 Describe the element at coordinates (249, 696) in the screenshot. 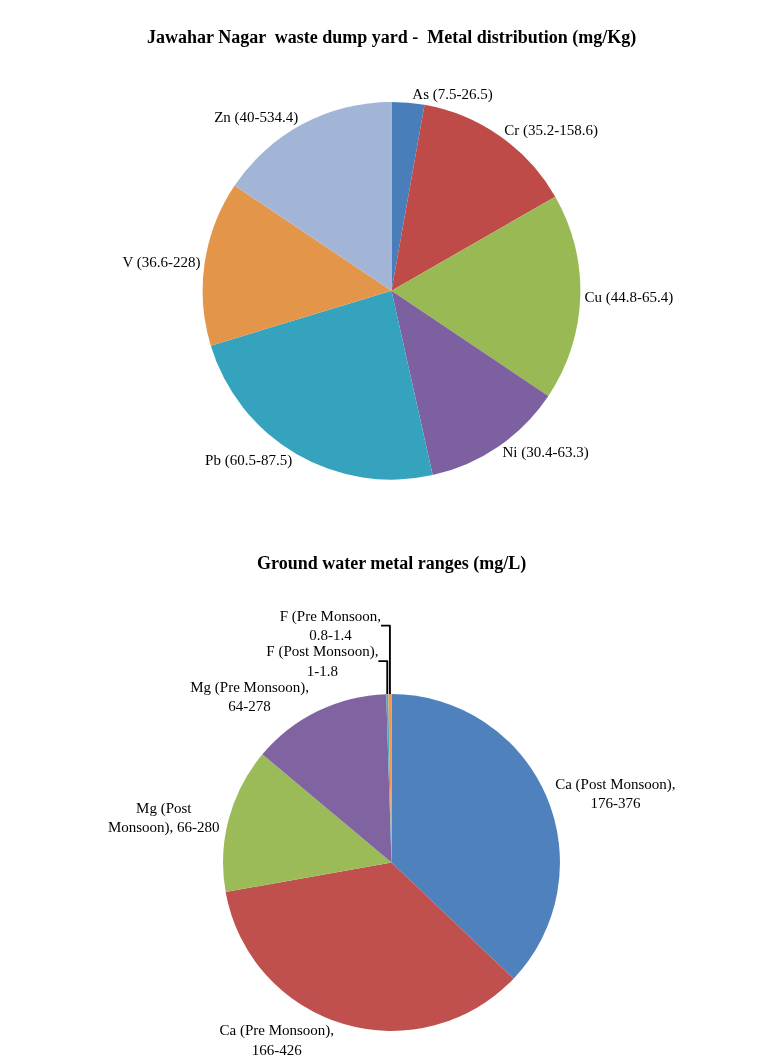

I see `slice-label: Mg (Pre Monsoon), 64-278` at that location.